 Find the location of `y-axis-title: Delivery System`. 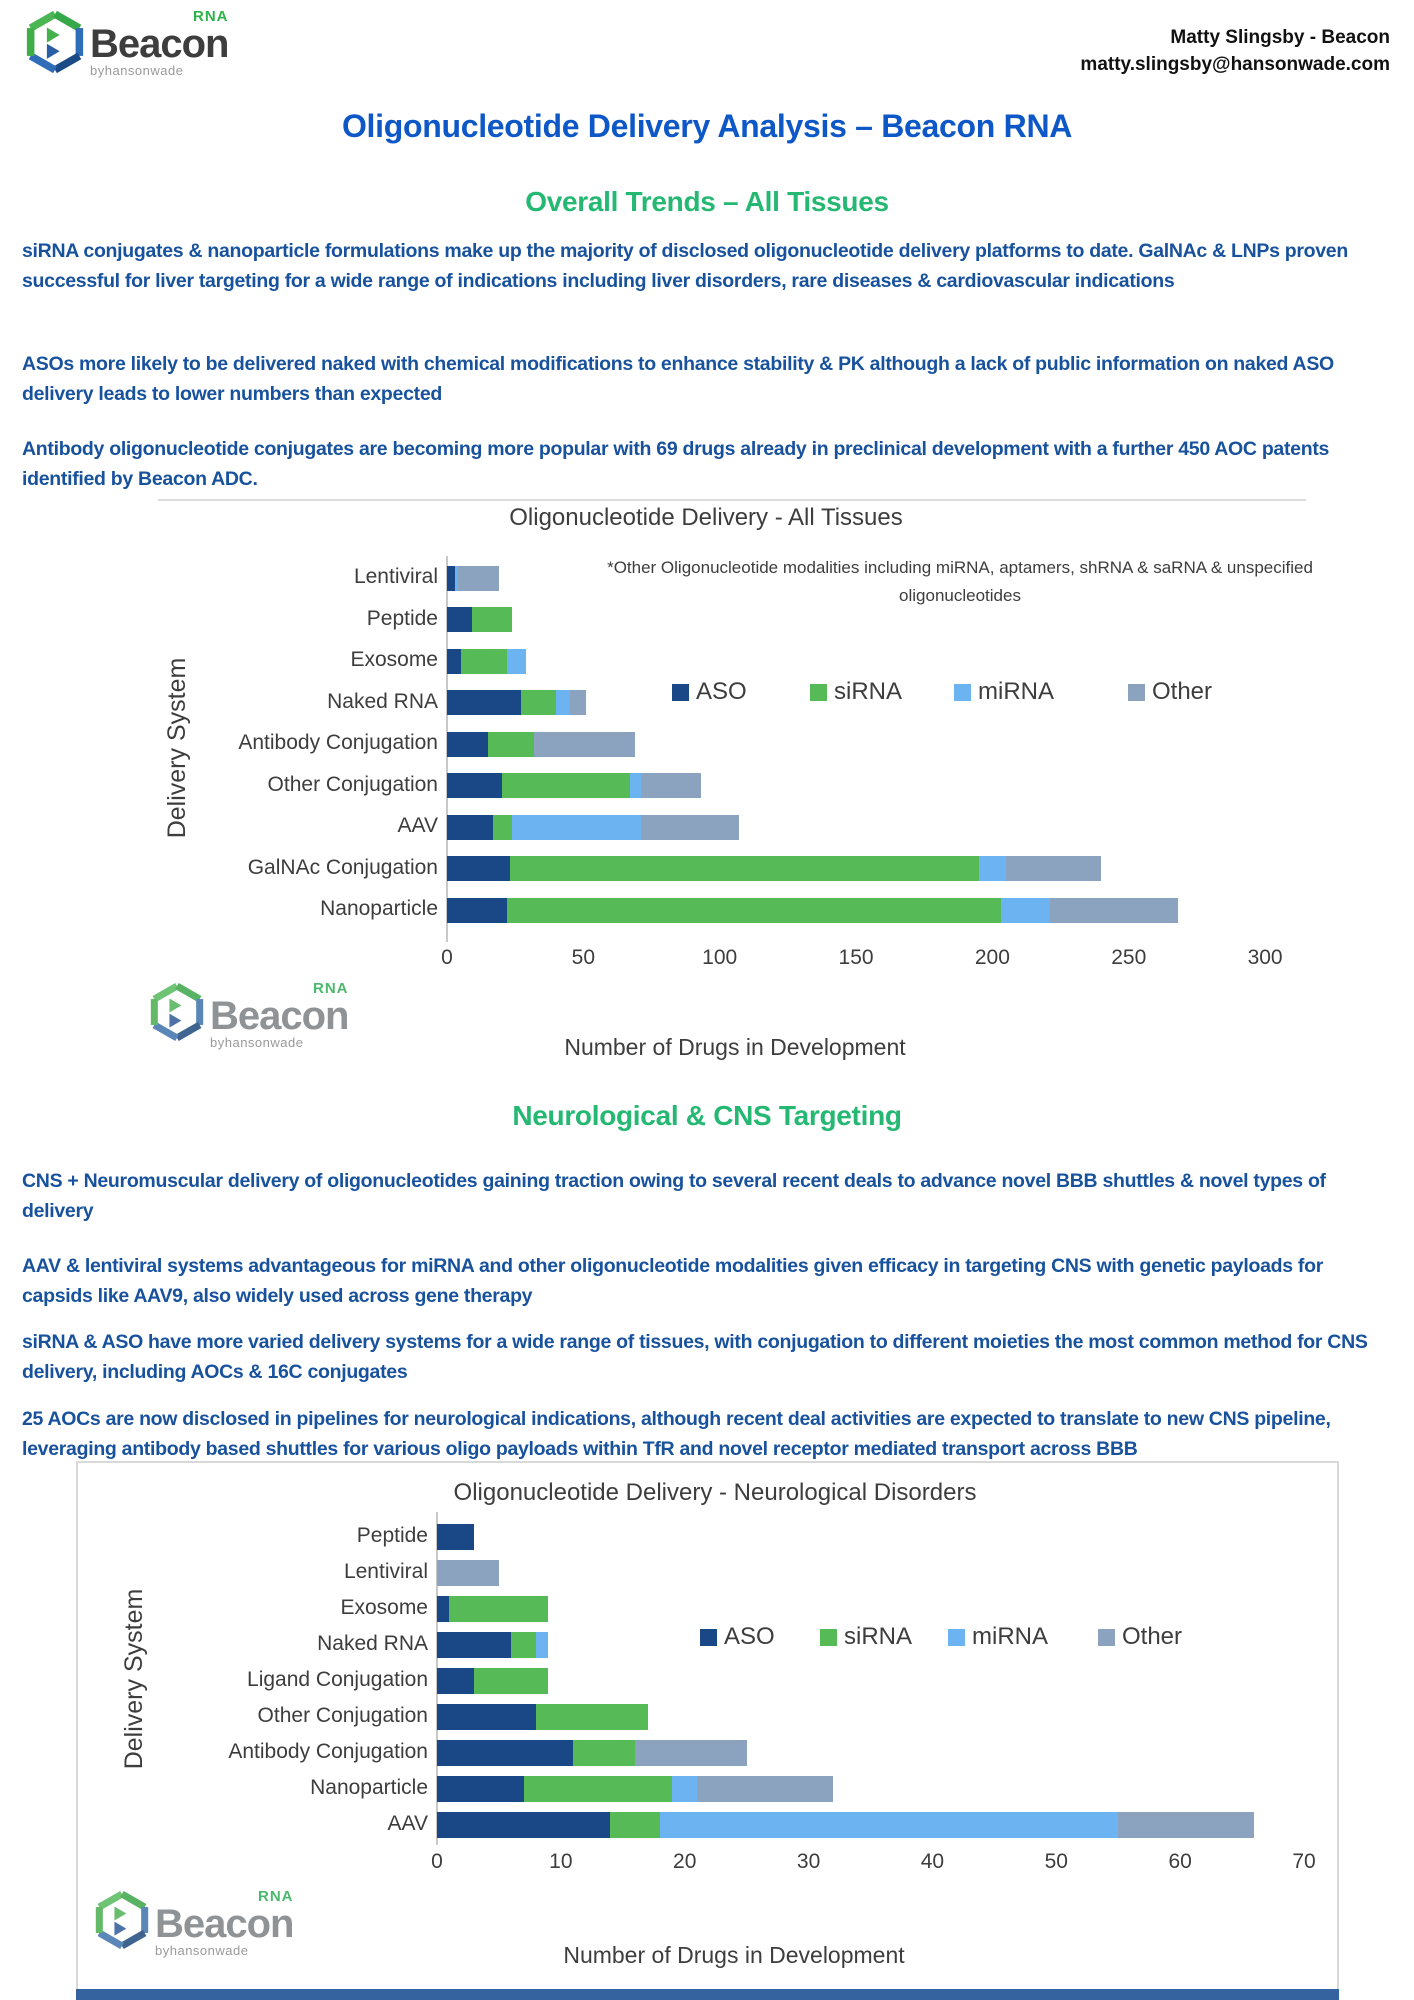

y-axis-title: Delivery System is located at coordinates (134, 1679).